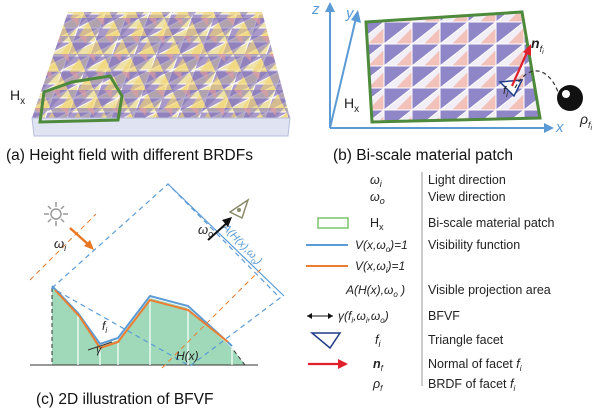 This screenshot has width=595, height=416. I want to click on axis-x-label: x, so click(559, 127).